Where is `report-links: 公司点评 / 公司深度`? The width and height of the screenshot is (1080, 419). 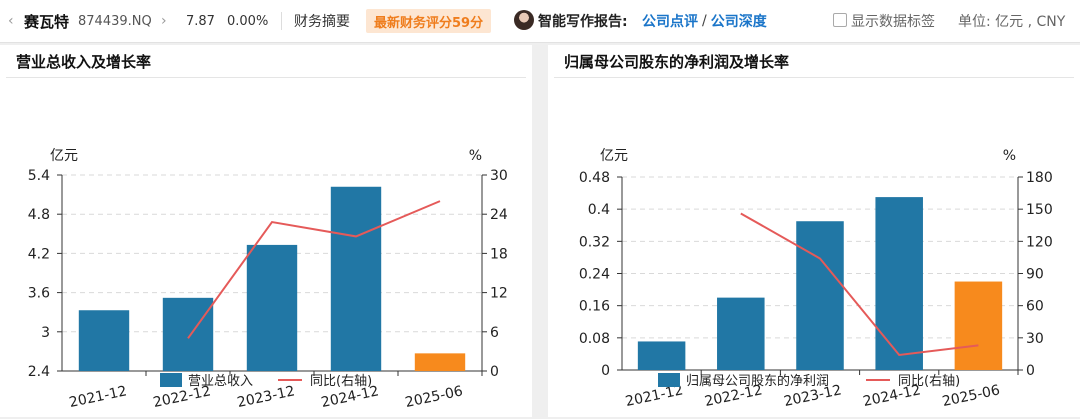
report-links: 公司点评 / 公司深度 is located at coordinates (704, 21).